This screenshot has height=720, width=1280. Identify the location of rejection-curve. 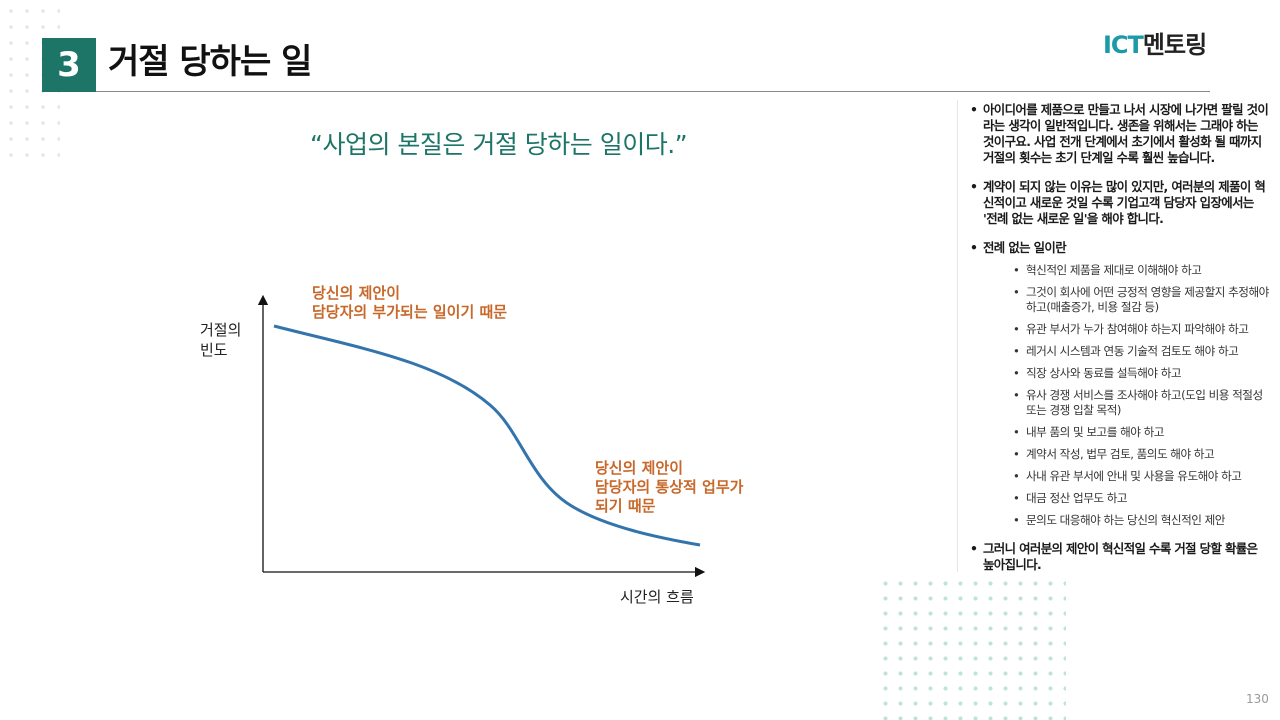
(487, 435).